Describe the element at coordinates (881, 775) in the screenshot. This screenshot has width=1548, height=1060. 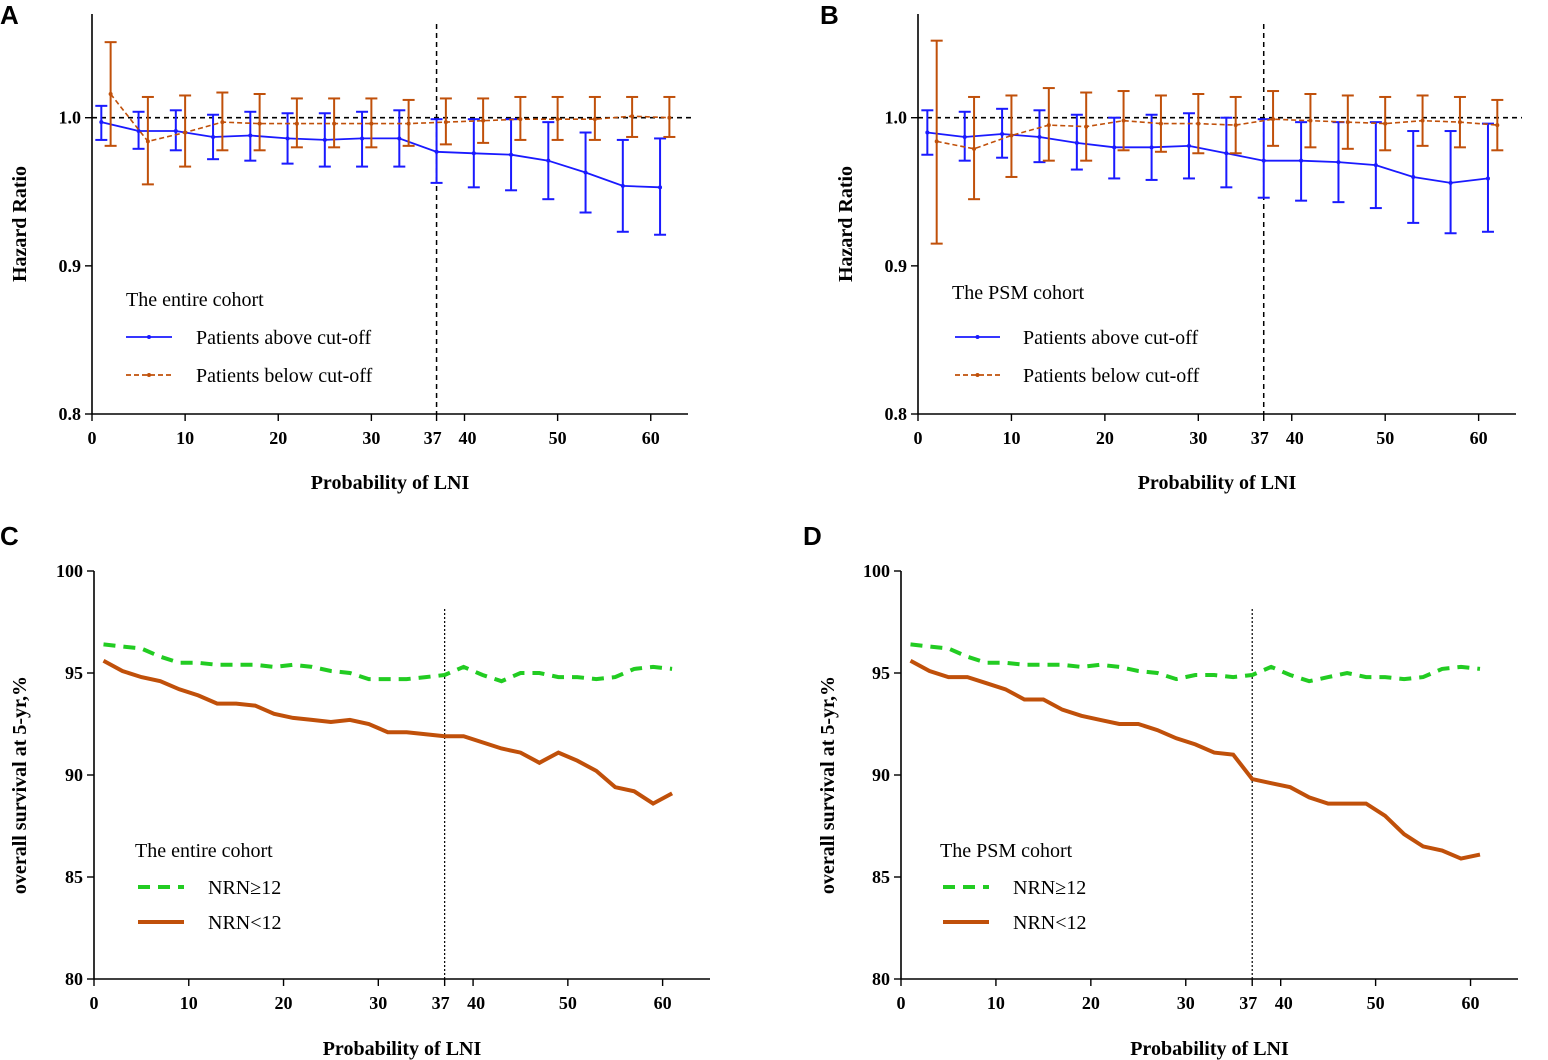
I see `y-tick-label: 90` at that location.